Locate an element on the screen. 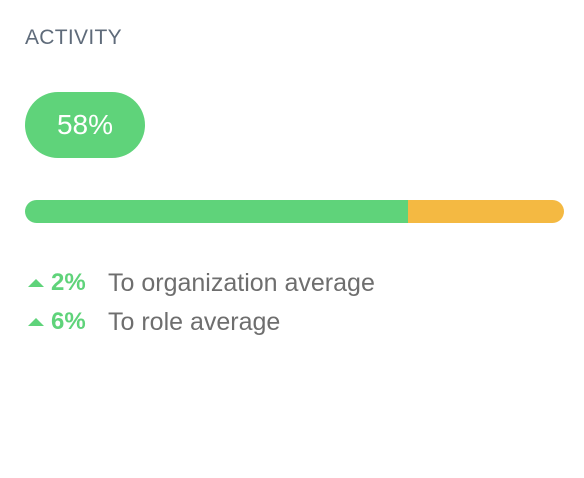 The height and width of the screenshot is (478, 584). comparison-row: 6% To role average is located at coordinates (154, 322).